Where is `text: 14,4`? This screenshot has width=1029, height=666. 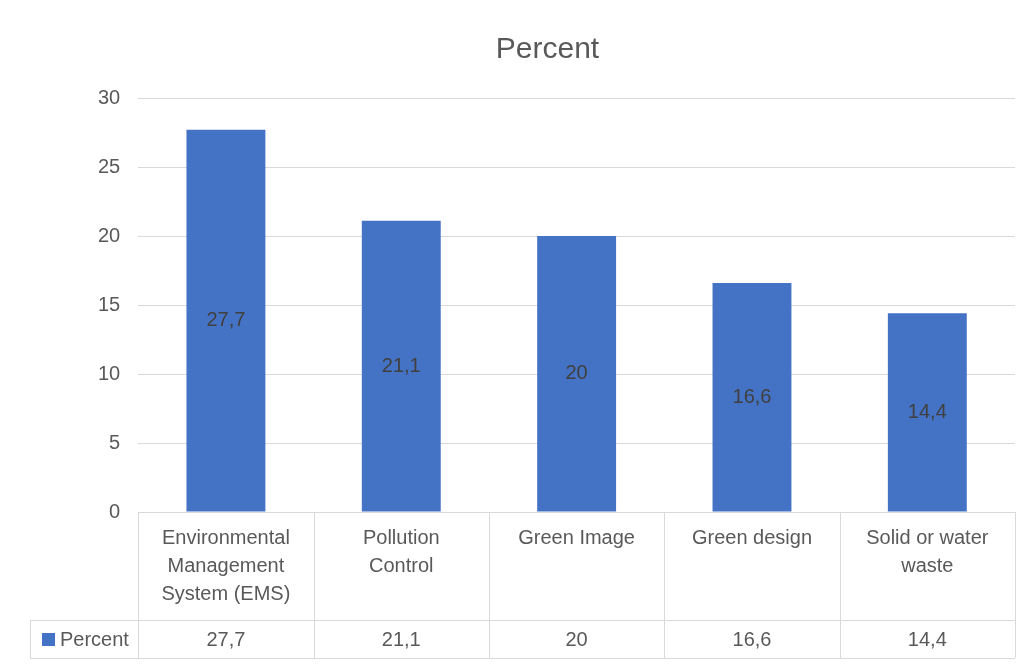
text: 14,4 is located at coordinates (927, 410).